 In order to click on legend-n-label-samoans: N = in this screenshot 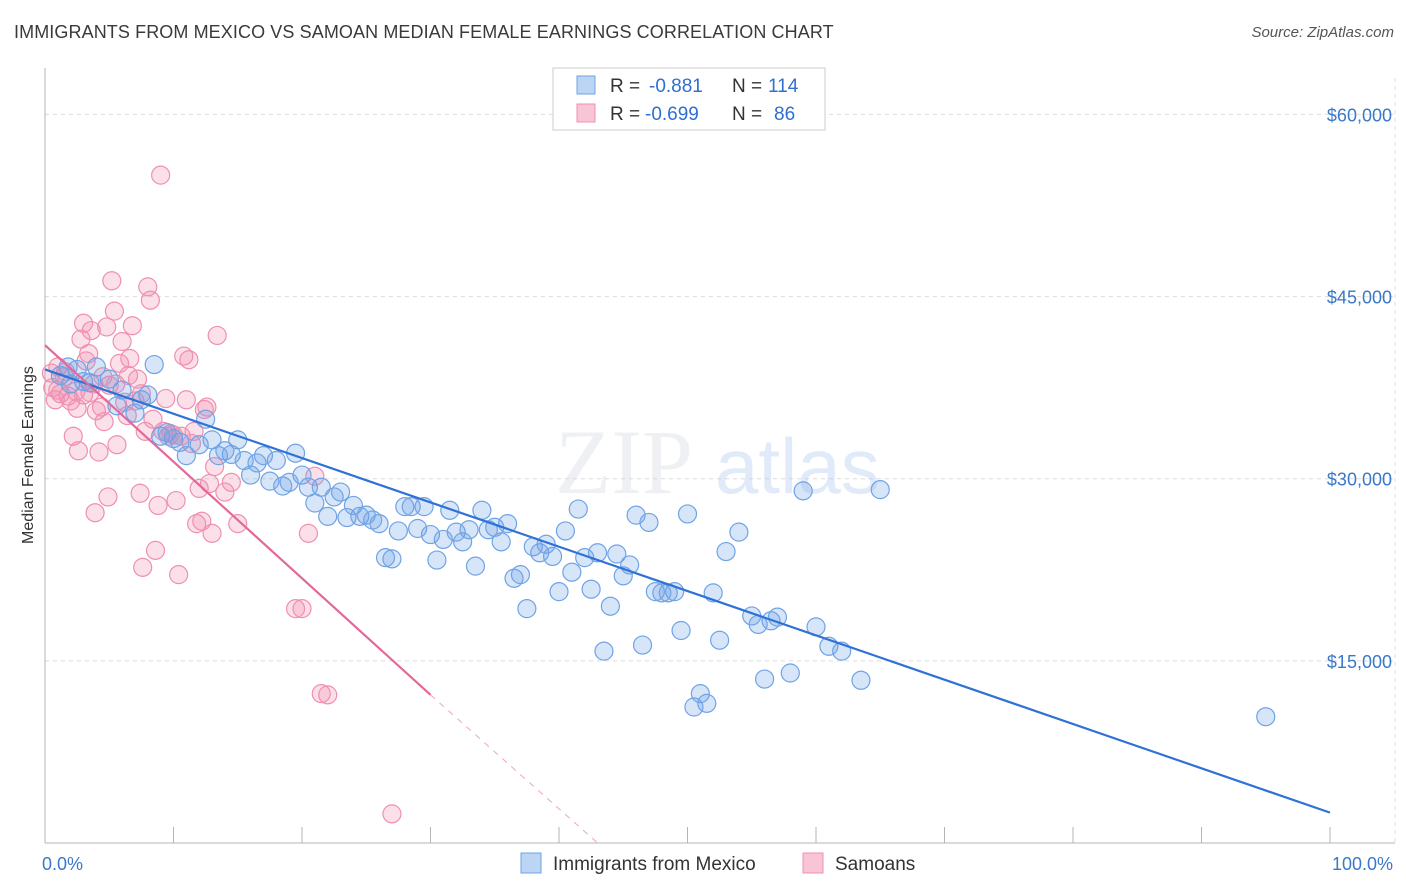, I will do `click(747, 114)`.